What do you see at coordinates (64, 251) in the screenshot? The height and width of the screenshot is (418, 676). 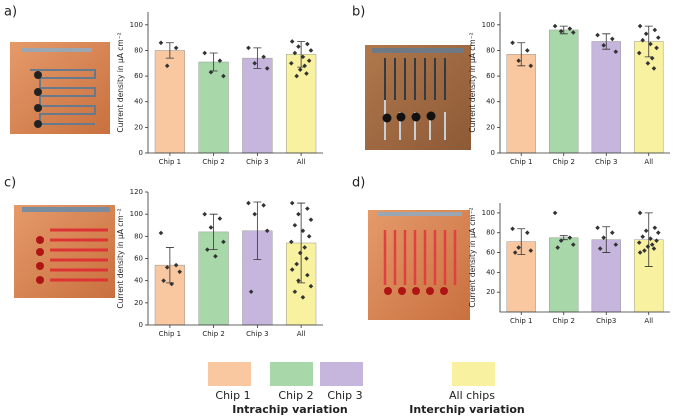 I see `chip-photo-c` at bounding box center [64, 251].